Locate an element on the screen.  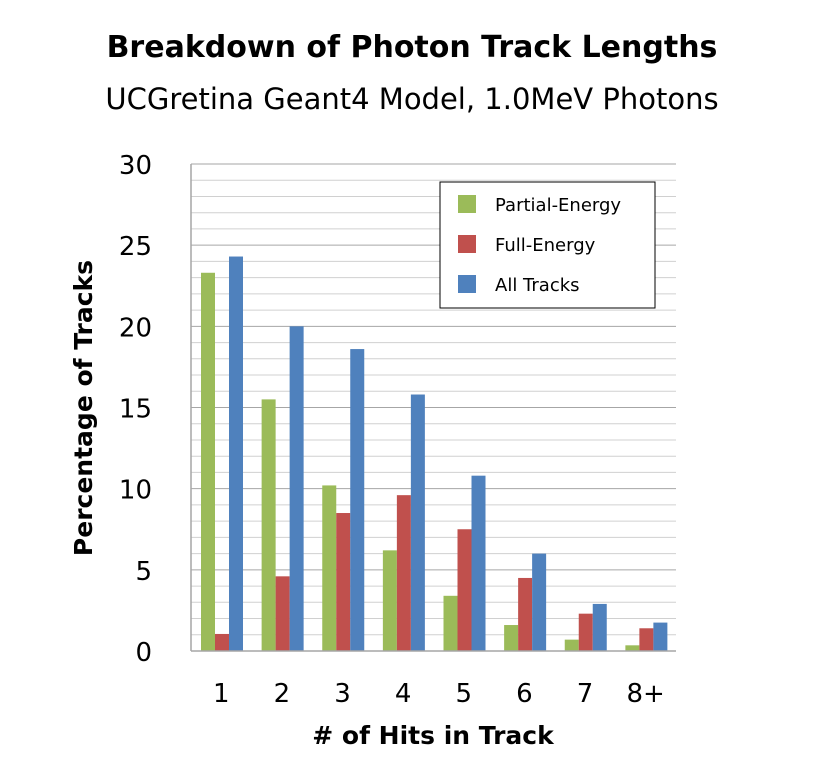
x-axis-label: # of Hits in Track is located at coordinates (433, 735).